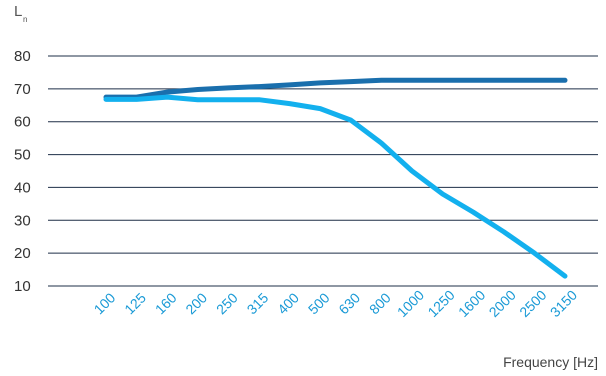  What do you see at coordinates (22, 171) in the screenshot?
I see `y-tick-labels: 80 70 60 50 40 30 20 10` at bounding box center [22, 171].